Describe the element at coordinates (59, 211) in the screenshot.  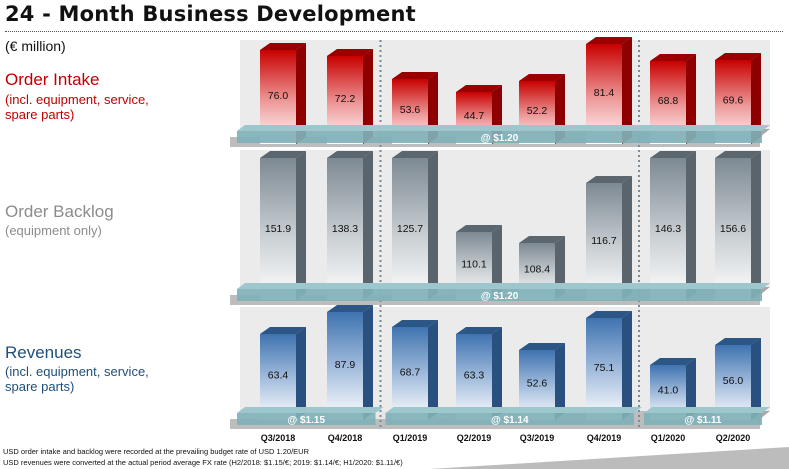
I see `order-backlog-heading: Order Backlog` at that location.